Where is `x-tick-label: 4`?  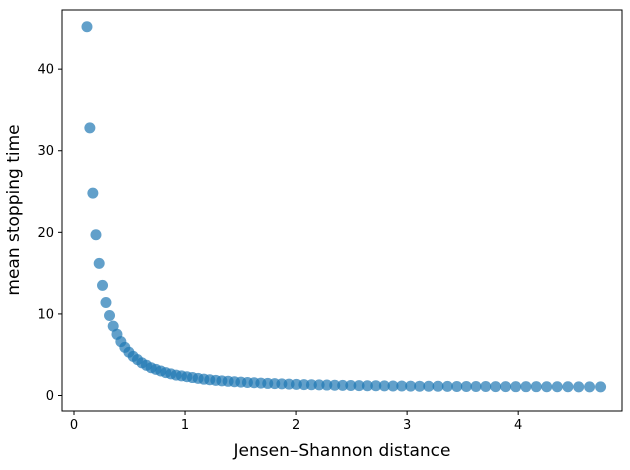 x-tick-label: 4 is located at coordinates (518, 425).